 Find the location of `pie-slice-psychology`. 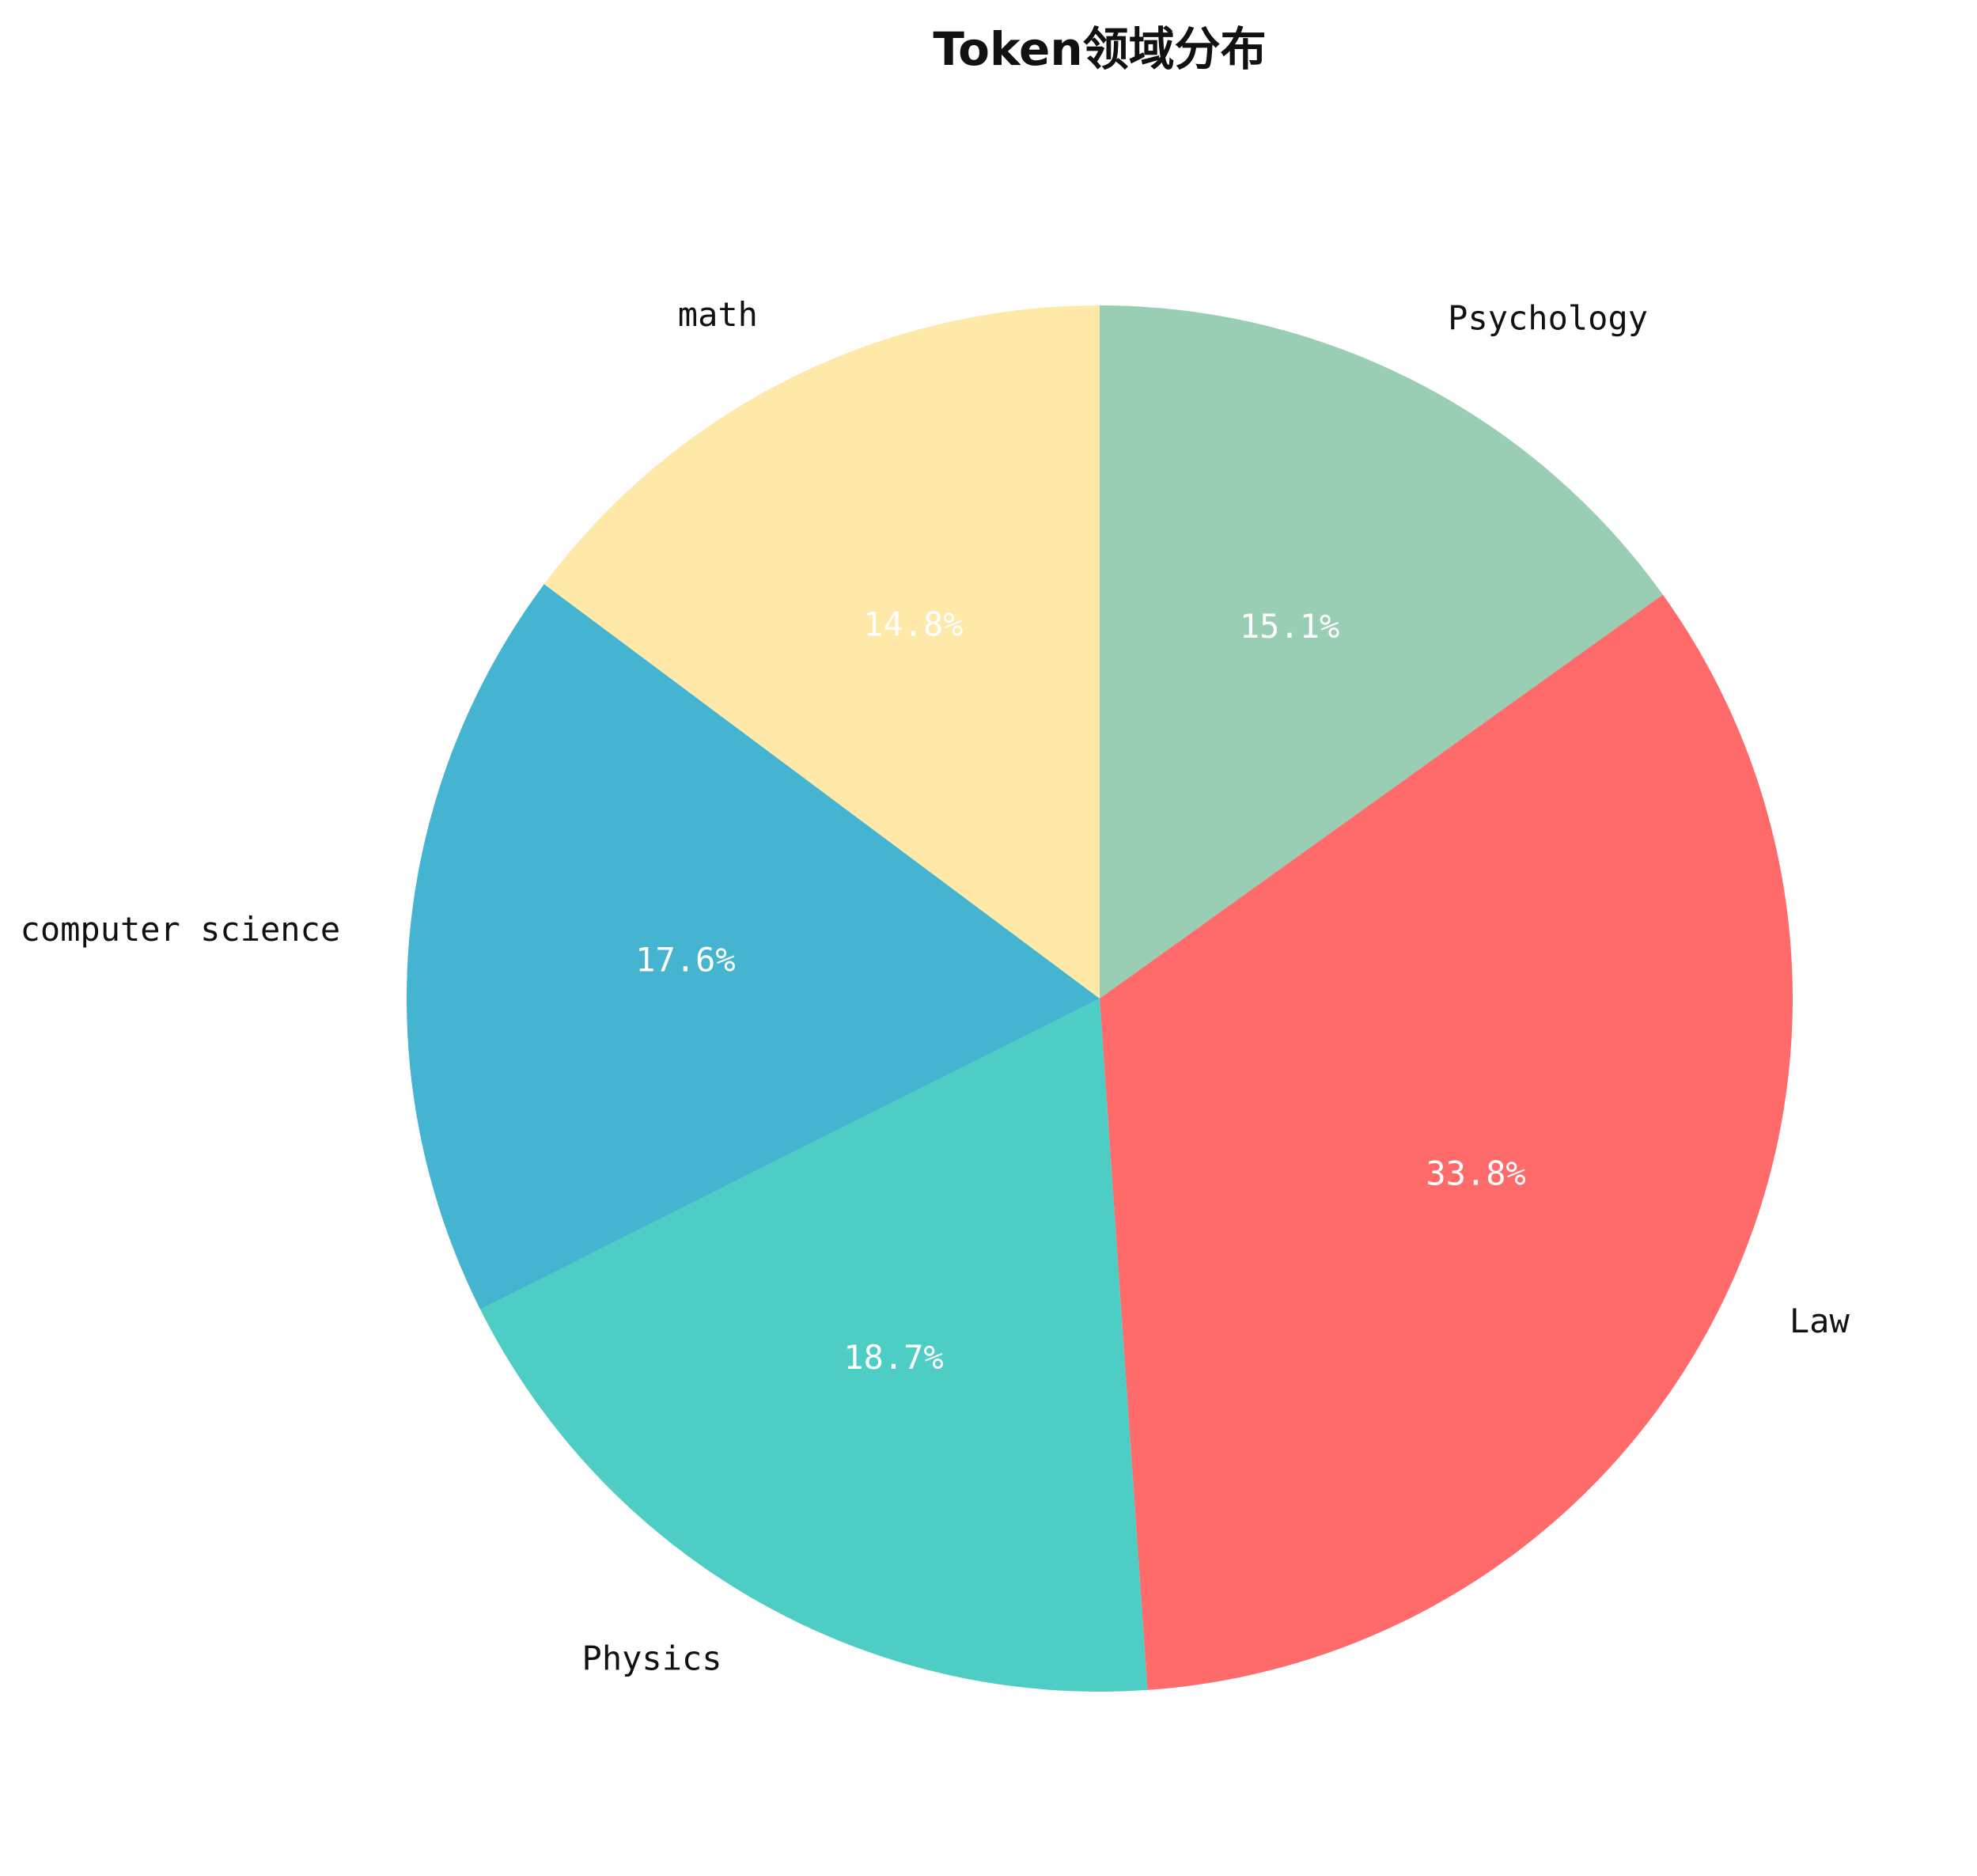

pie-slice-psychology is located at coordinates (1381, 652).